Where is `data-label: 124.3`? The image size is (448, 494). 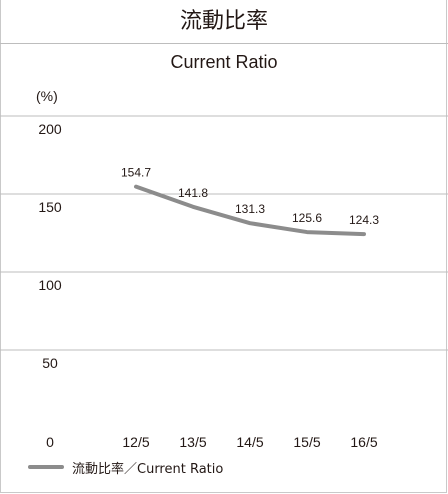
data-label: 124.3 is located at coordinates (364, 220).